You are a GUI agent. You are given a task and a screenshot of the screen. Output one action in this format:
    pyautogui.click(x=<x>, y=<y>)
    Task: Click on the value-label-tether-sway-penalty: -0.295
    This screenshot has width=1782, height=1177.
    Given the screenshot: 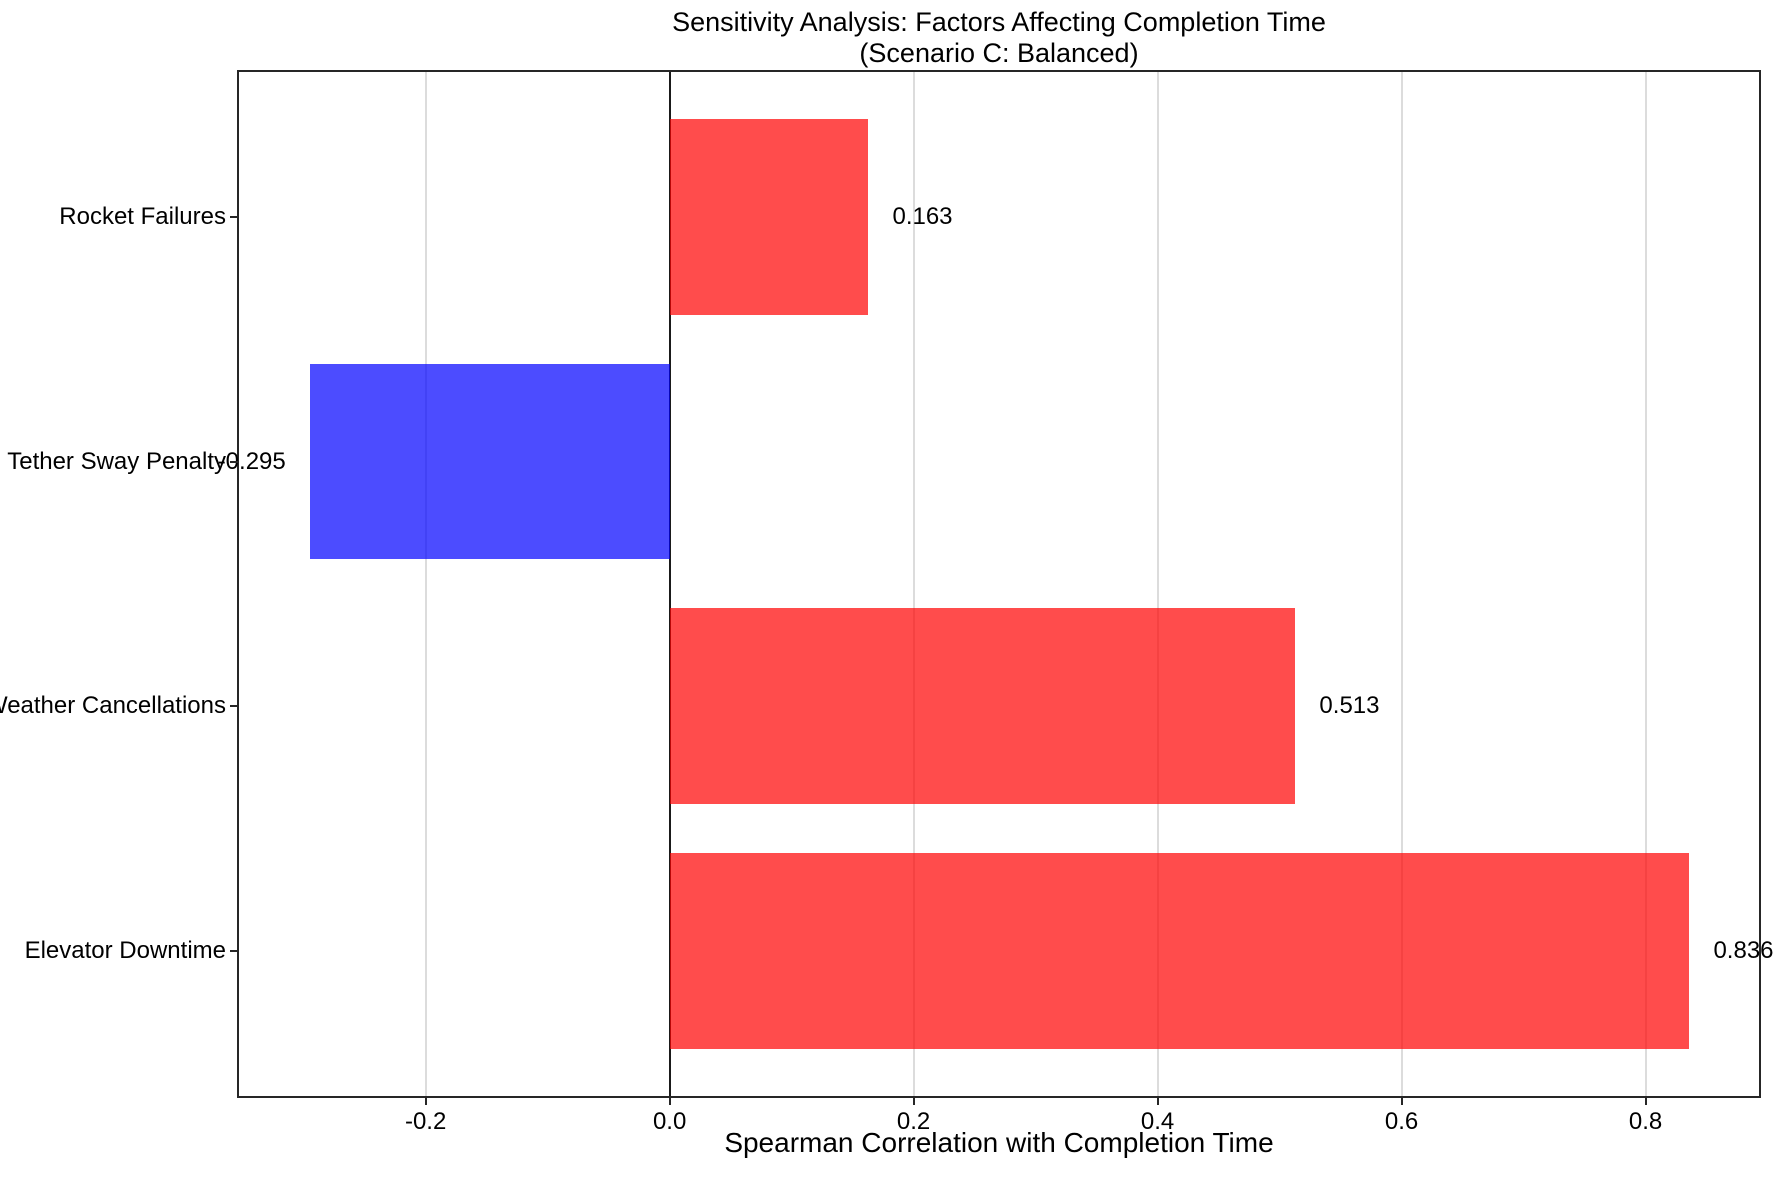 What is the action you would take?
    pyautogui.click(x=251, y=461)
    